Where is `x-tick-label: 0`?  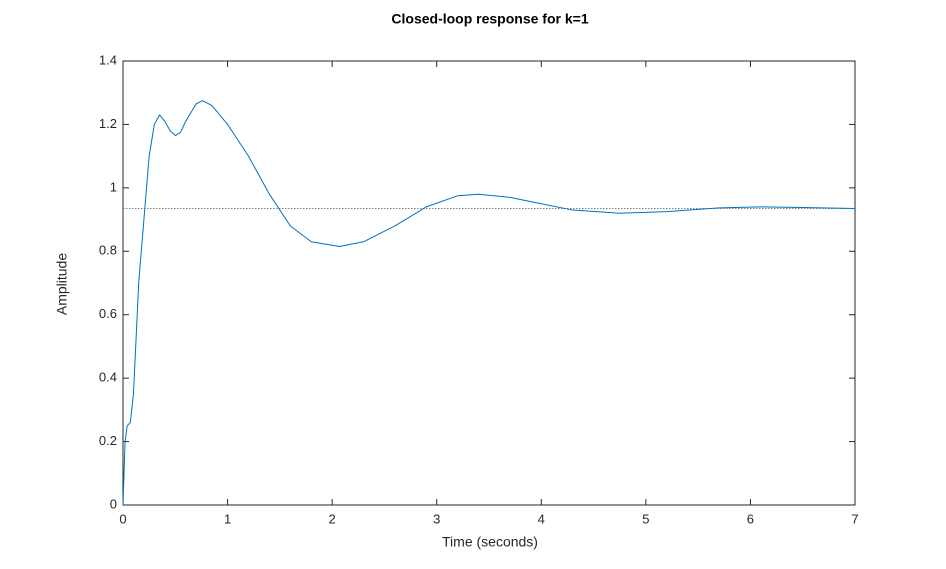 x-tick-label: 0 is located at coordinates (122, 518).